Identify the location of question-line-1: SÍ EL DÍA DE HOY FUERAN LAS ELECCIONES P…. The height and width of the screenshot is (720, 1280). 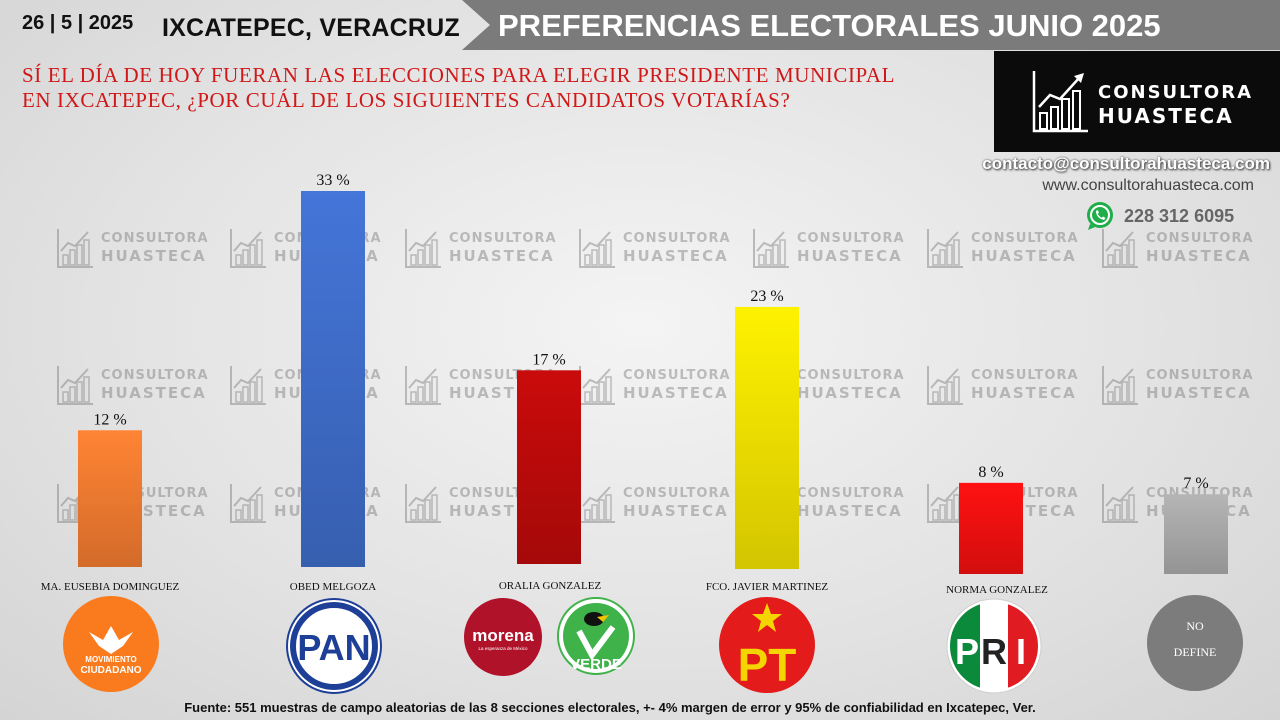
(459, 75).